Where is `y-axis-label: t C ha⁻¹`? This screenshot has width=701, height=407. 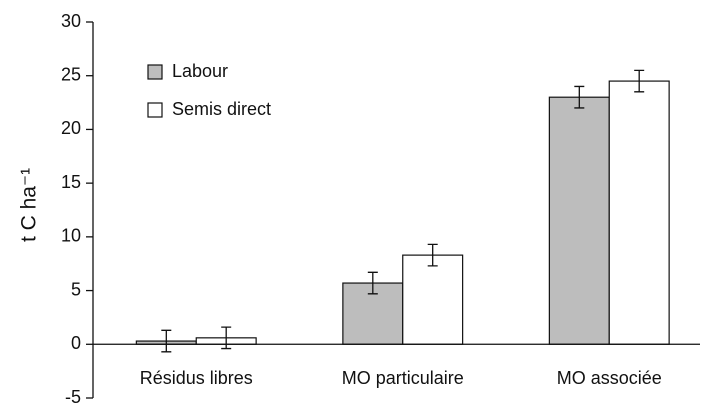 y-axis-label: t C ha⁻¹ is located at coordinates (29, 205).